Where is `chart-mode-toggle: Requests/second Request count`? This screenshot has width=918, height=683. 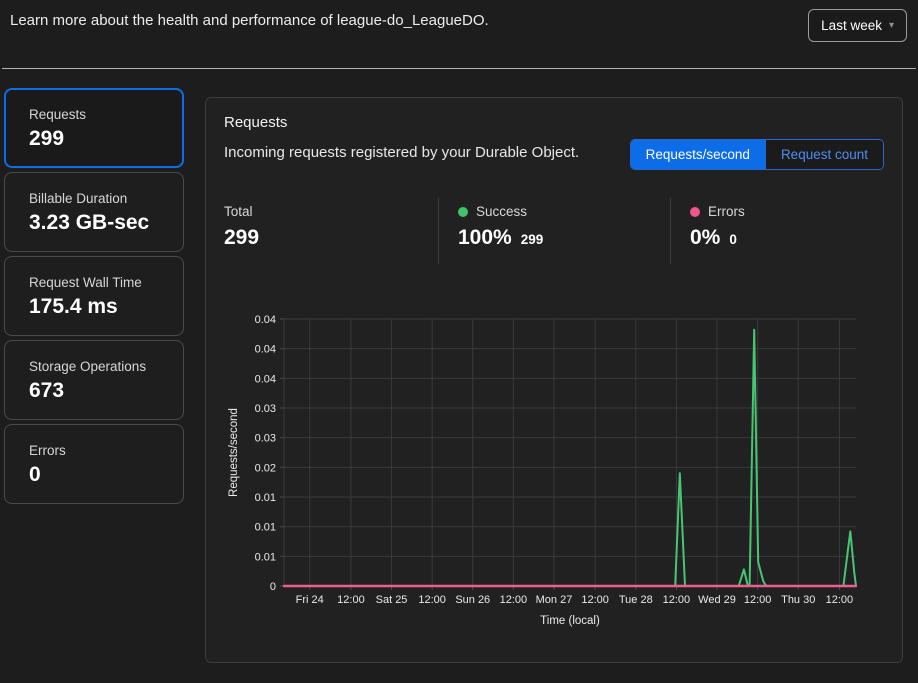
chart-mode-toggle: Requests/second Request count is located at coordinates (756, 154).